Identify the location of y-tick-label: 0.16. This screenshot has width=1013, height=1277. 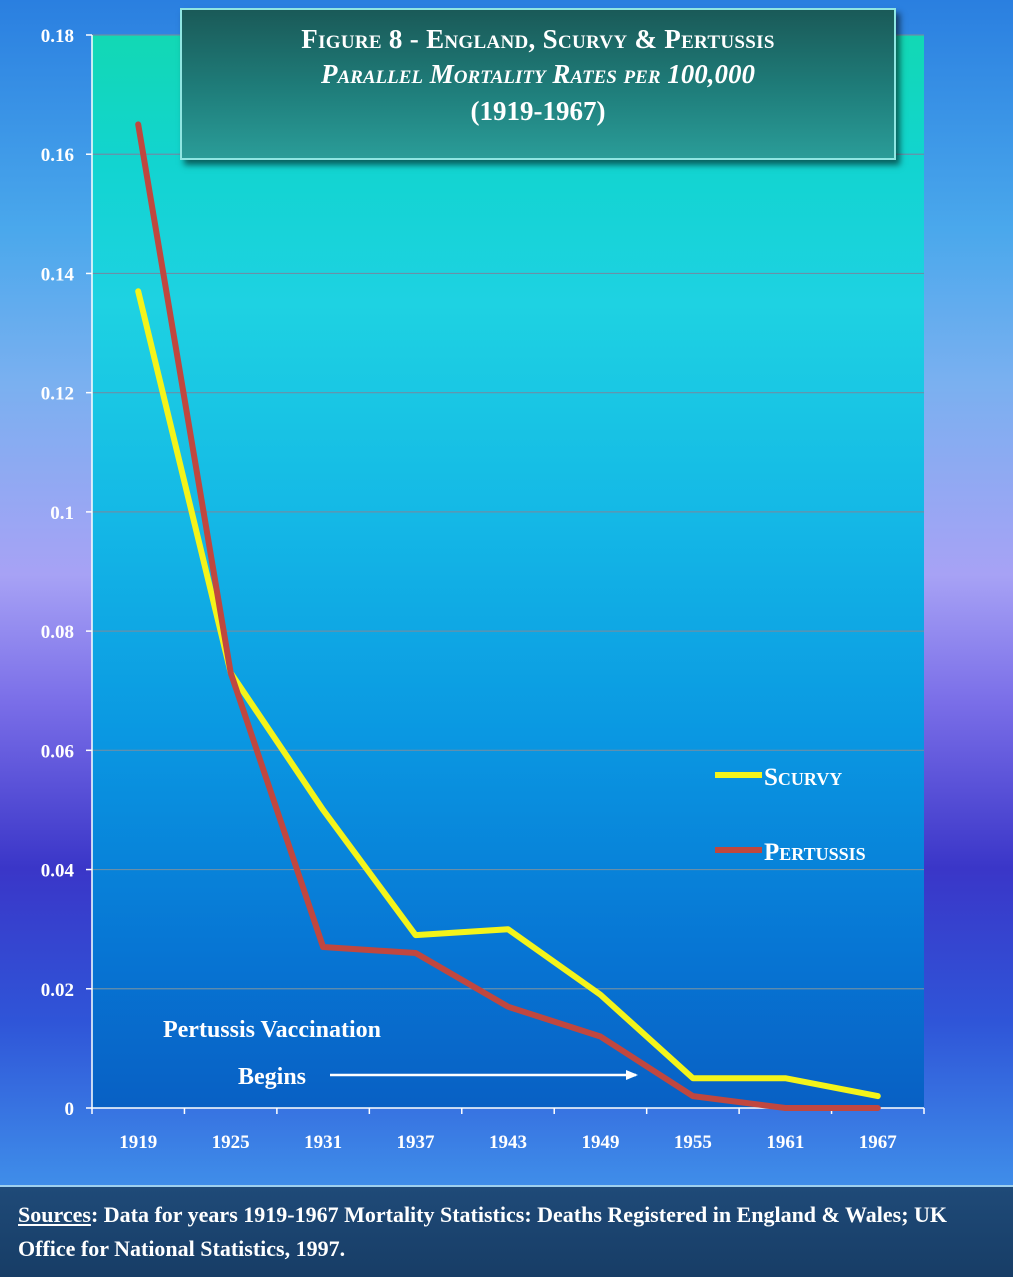
(57, 155).